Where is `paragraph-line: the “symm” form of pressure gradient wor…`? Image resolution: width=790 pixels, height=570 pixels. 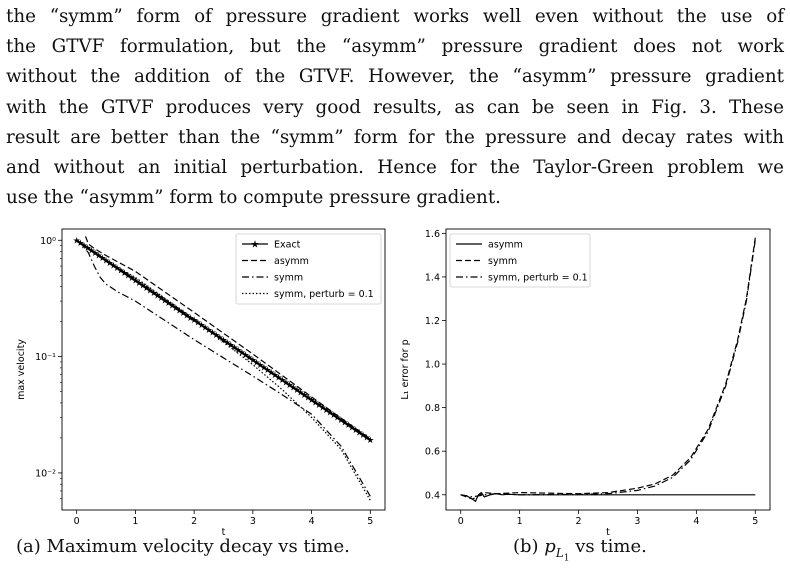
paragraph-line: the “symm” form of pressure gradient wor… is located at coordinates (395, 16).